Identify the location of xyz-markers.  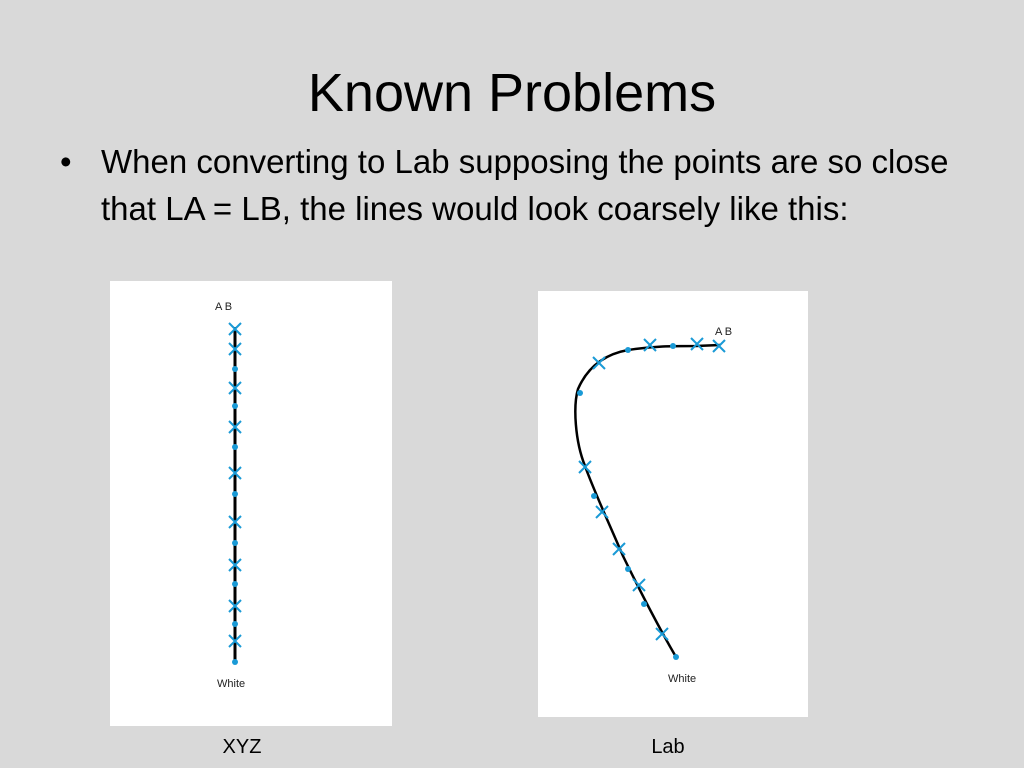
(235, 493).